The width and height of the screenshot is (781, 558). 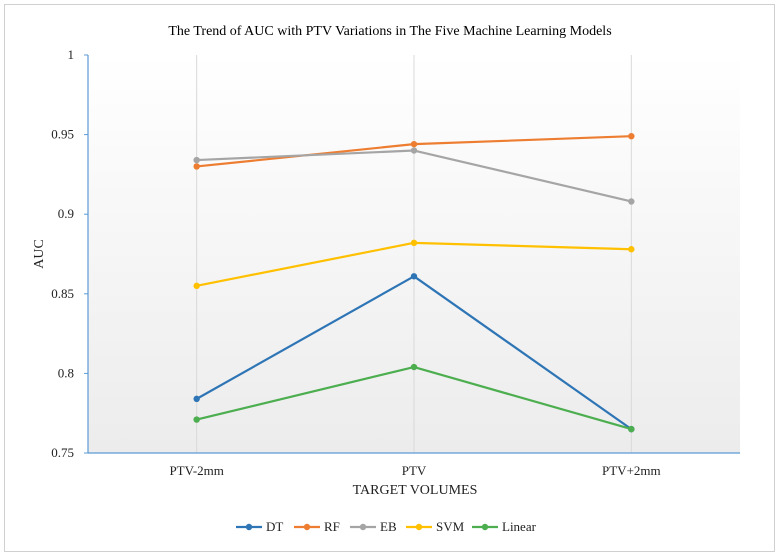 I want to click on legend-item-linear: Linear, so click(x=504, y=526).